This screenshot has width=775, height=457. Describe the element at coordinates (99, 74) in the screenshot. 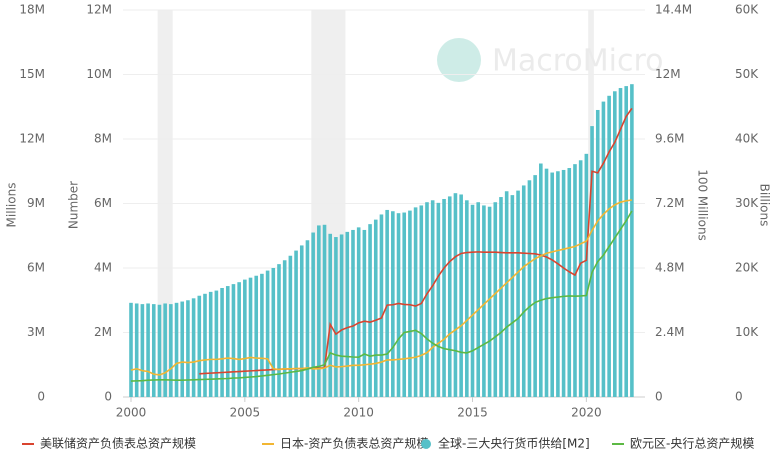

I see `y2-tick-label: 10M` at that location.